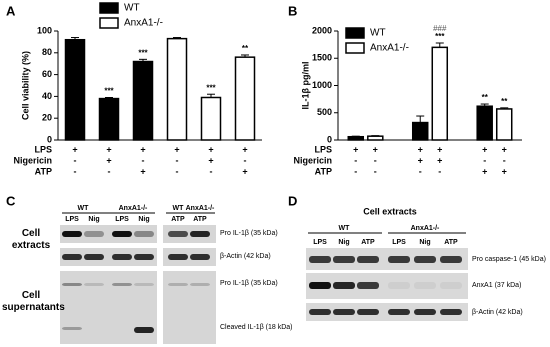 The image size is (550, 347). I want to click on y-tick-label: 0, so click(329, 139).